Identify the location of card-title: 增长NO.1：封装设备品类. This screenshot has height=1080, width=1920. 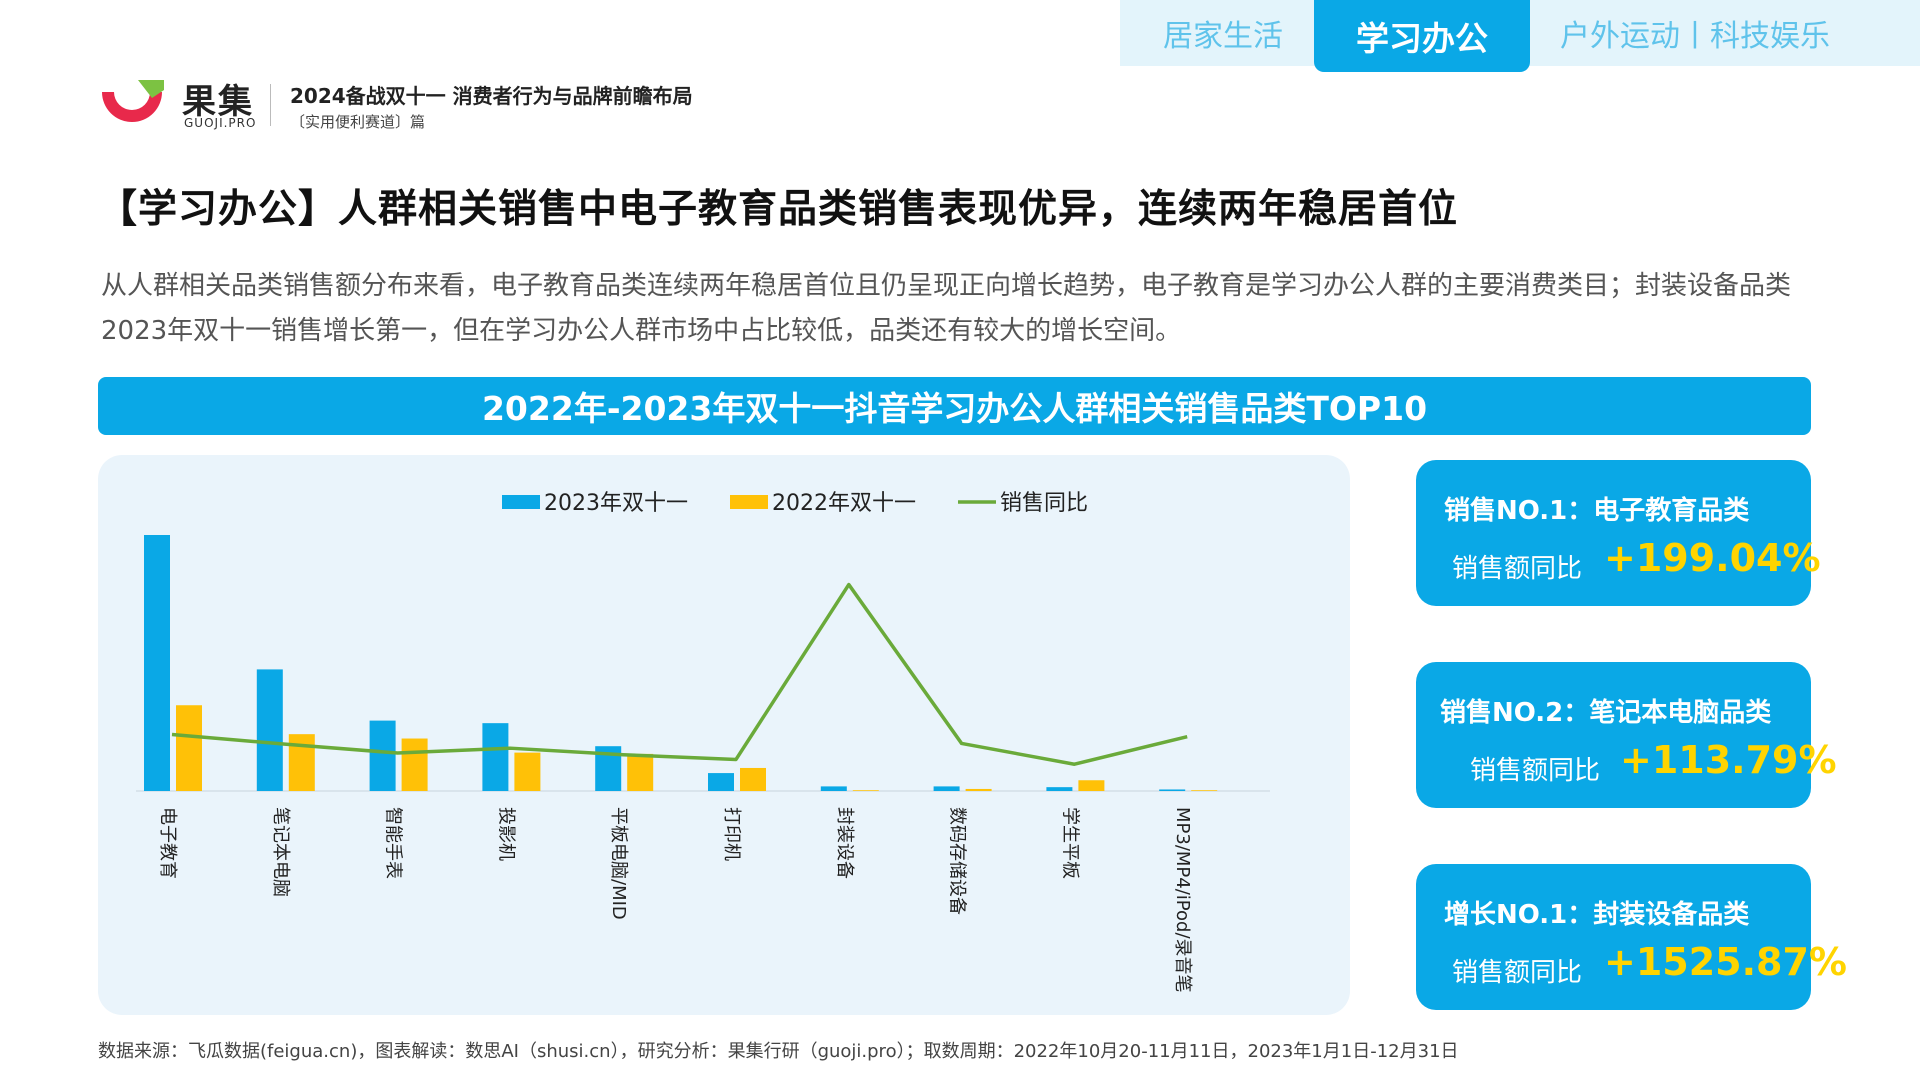
(1597, 915).